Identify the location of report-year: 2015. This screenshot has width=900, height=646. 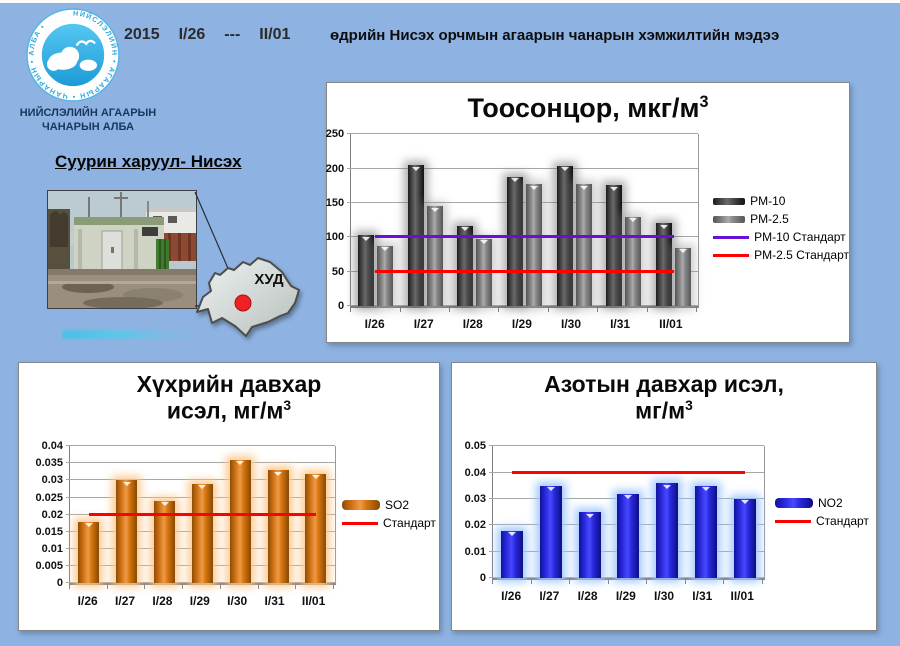
(142, 34).